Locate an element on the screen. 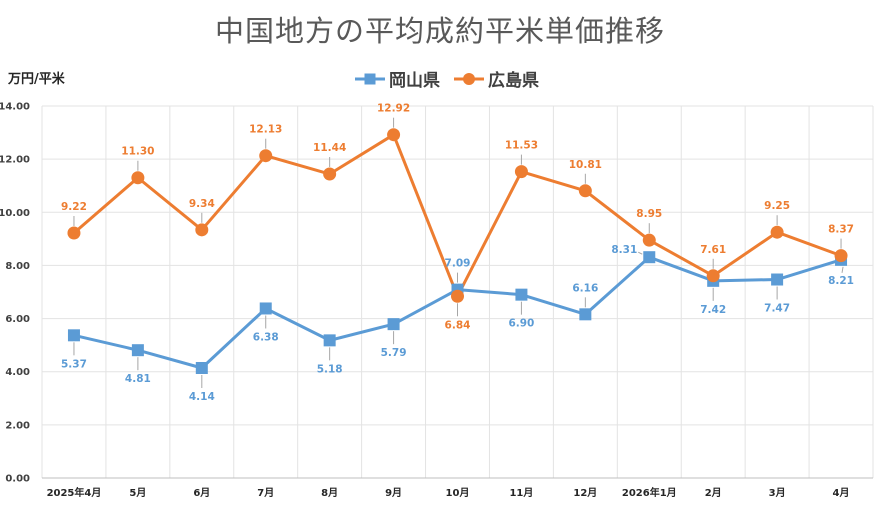 The width and height of the screenshot is (880, 505). y-tick-label: 8.00 is located at coordinates (17, 266).